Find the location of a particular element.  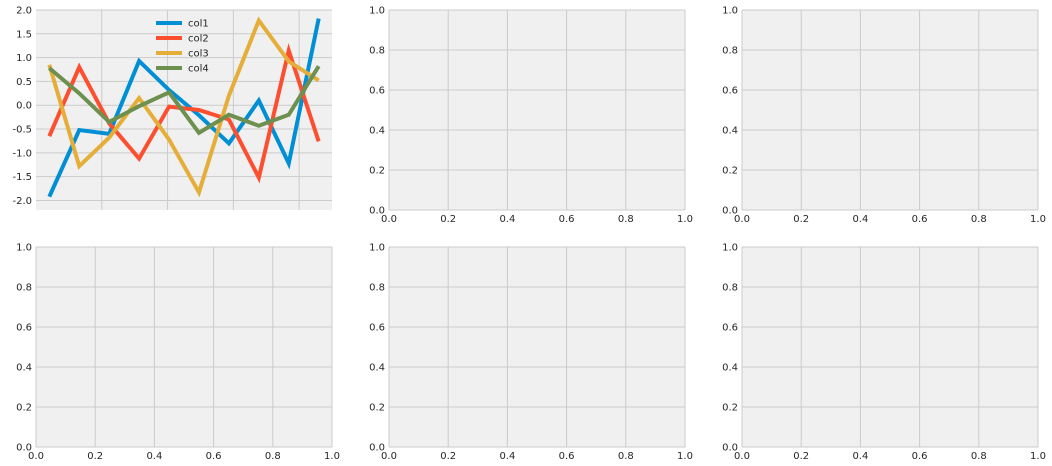

series-line-col1 is located at coordinates (184, 108).